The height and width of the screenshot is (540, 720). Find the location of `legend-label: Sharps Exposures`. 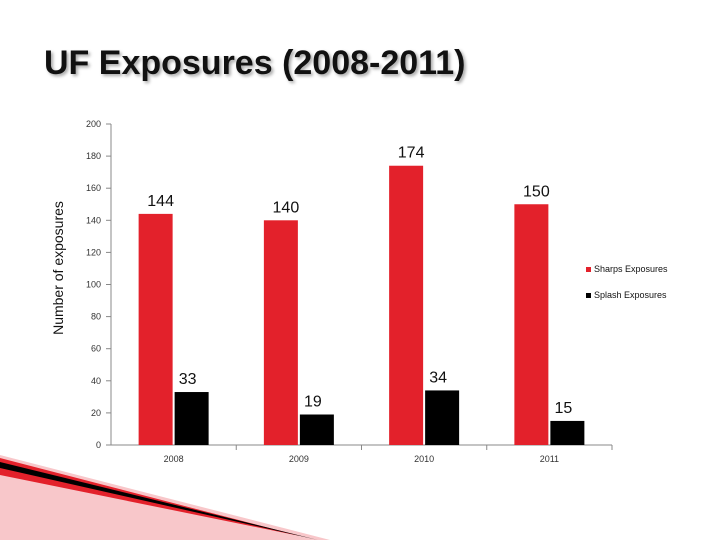

legend-label: Sharps Exposures is located at coordinates (631, 269).